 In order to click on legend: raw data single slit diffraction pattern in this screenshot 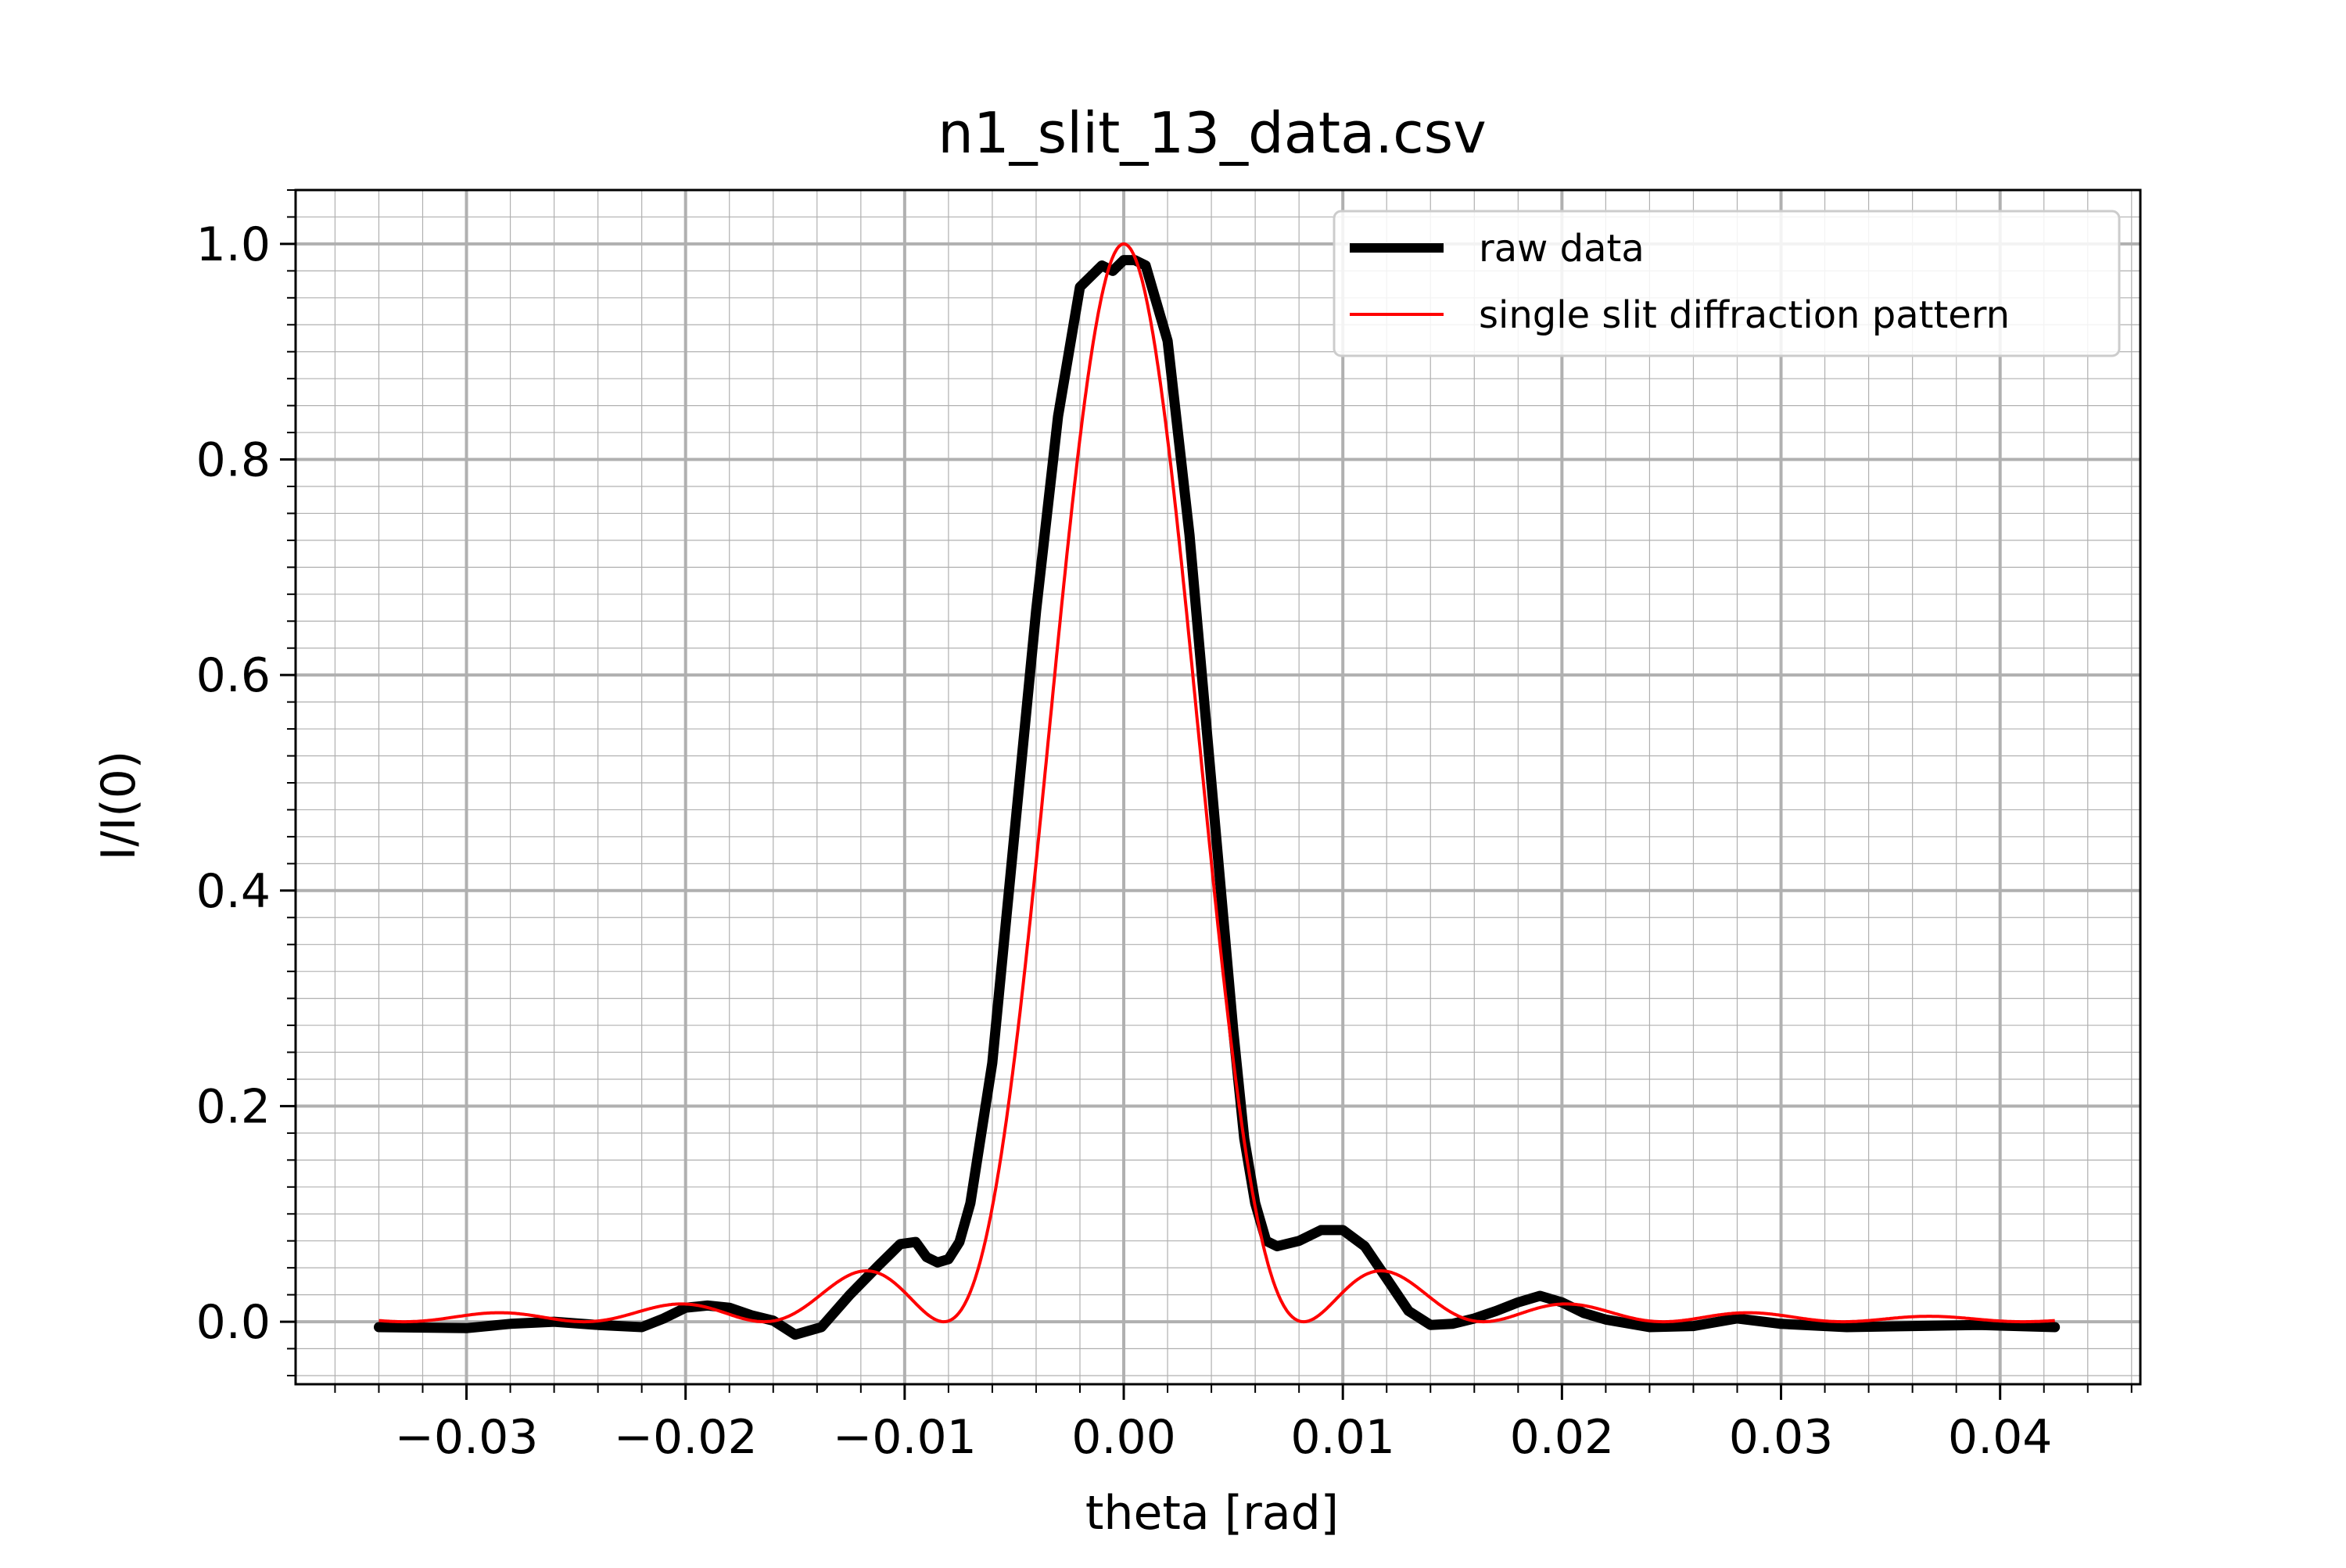, I will do `click(1727, 283)`.